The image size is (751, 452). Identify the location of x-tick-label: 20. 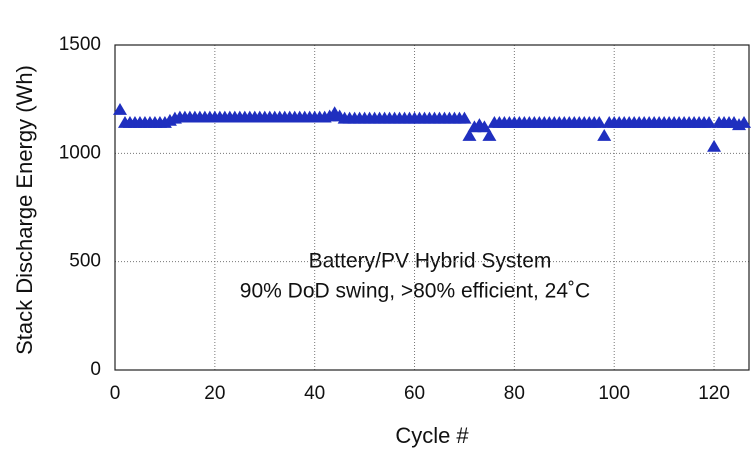
(214, 393).